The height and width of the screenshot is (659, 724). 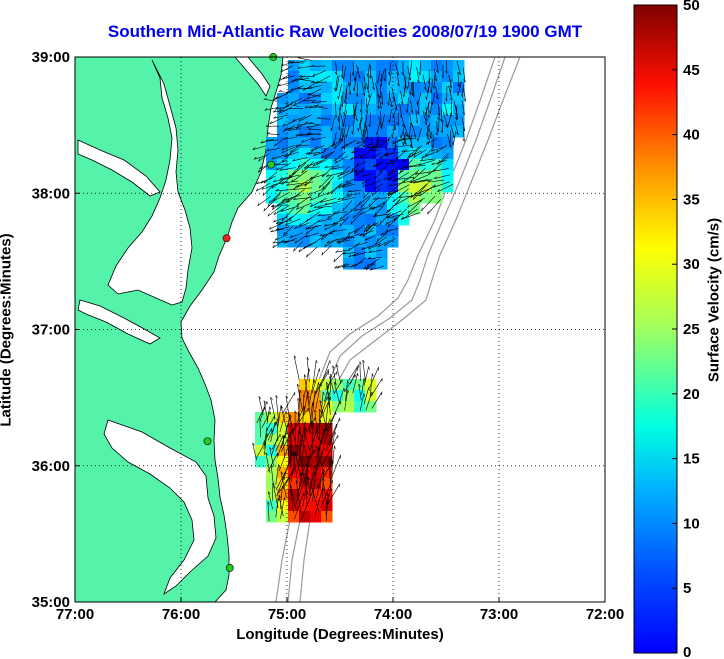 What do you see at coordinates (160, 507) in the screenshot?
I see `pamlico-sound` at bounding box center [160, 507].